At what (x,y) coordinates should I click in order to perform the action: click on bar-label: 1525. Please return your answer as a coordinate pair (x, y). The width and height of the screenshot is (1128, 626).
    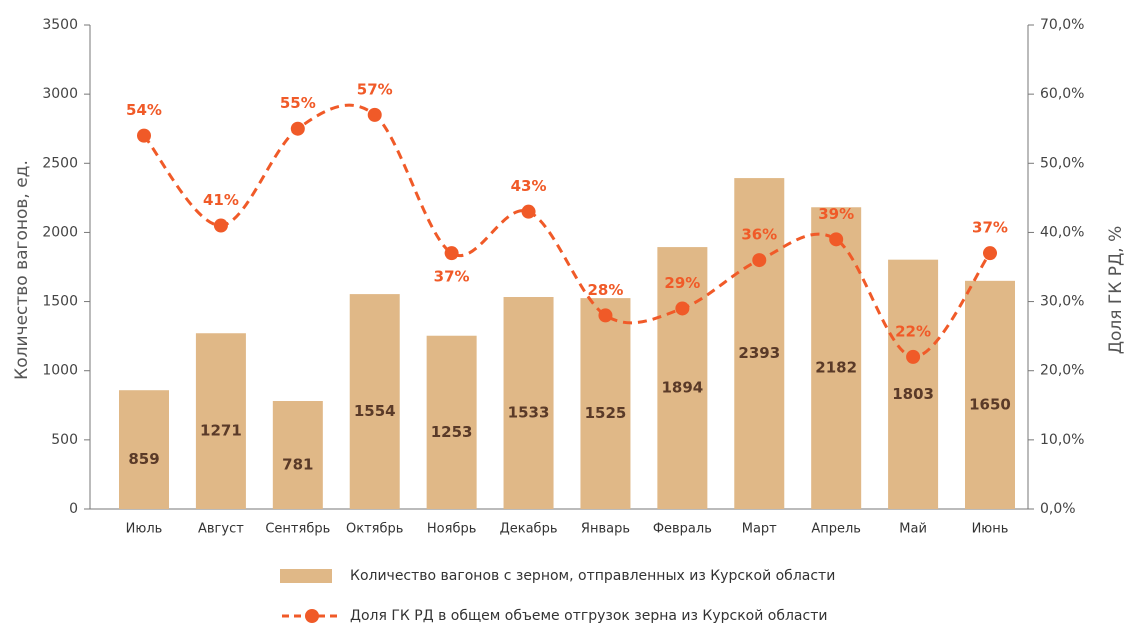
    Looking at the image, I should click on (606, 413).